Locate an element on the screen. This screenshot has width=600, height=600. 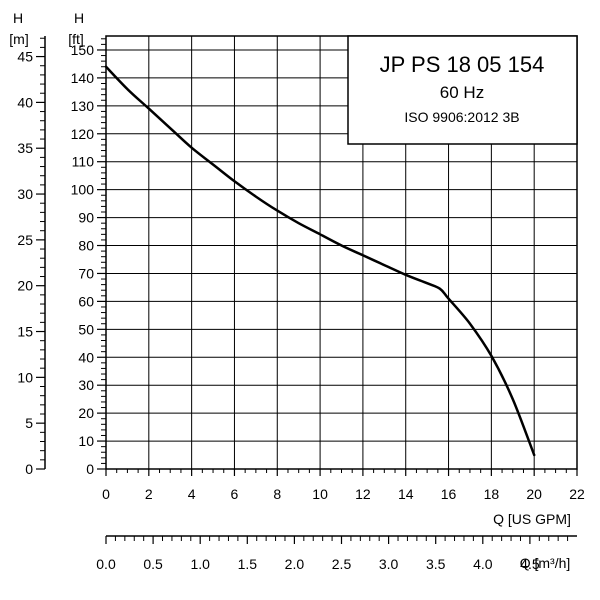
x2-tick-label: 0.5 is located at coordinates (153, 564).